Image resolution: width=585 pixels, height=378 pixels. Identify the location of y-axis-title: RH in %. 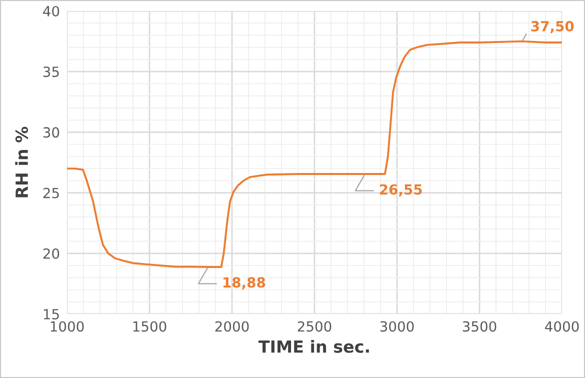
(21, 162).